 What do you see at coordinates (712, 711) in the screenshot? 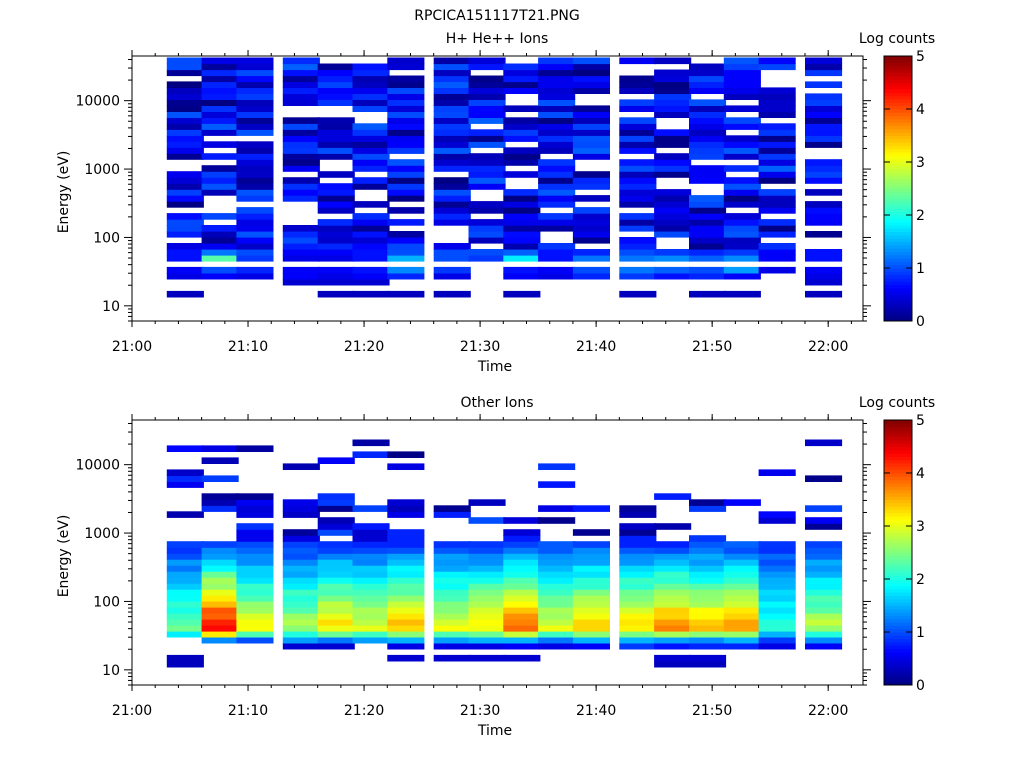
I see `x-tick-label: 21:50` at bounding box center [712, 711].